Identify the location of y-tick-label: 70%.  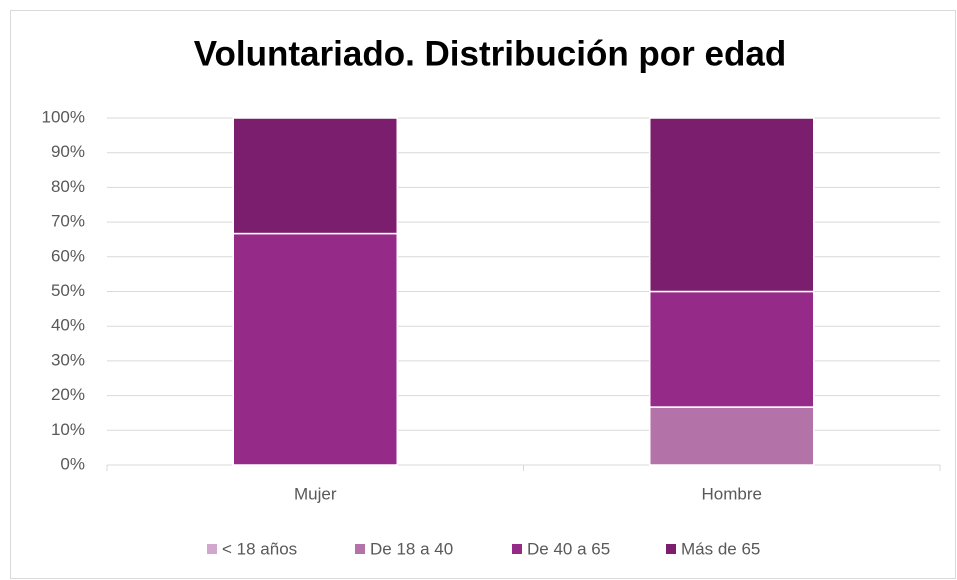
(68, 221).